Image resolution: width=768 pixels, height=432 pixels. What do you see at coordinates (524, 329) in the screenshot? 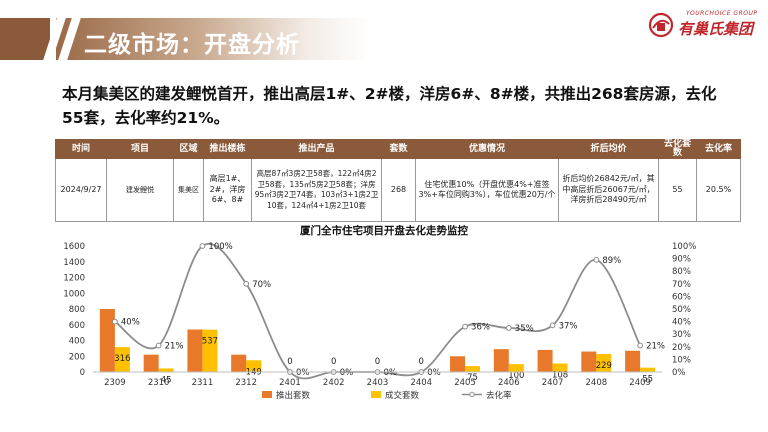
I see `rate-data-label: 35%` at bounding box center [524, 329].